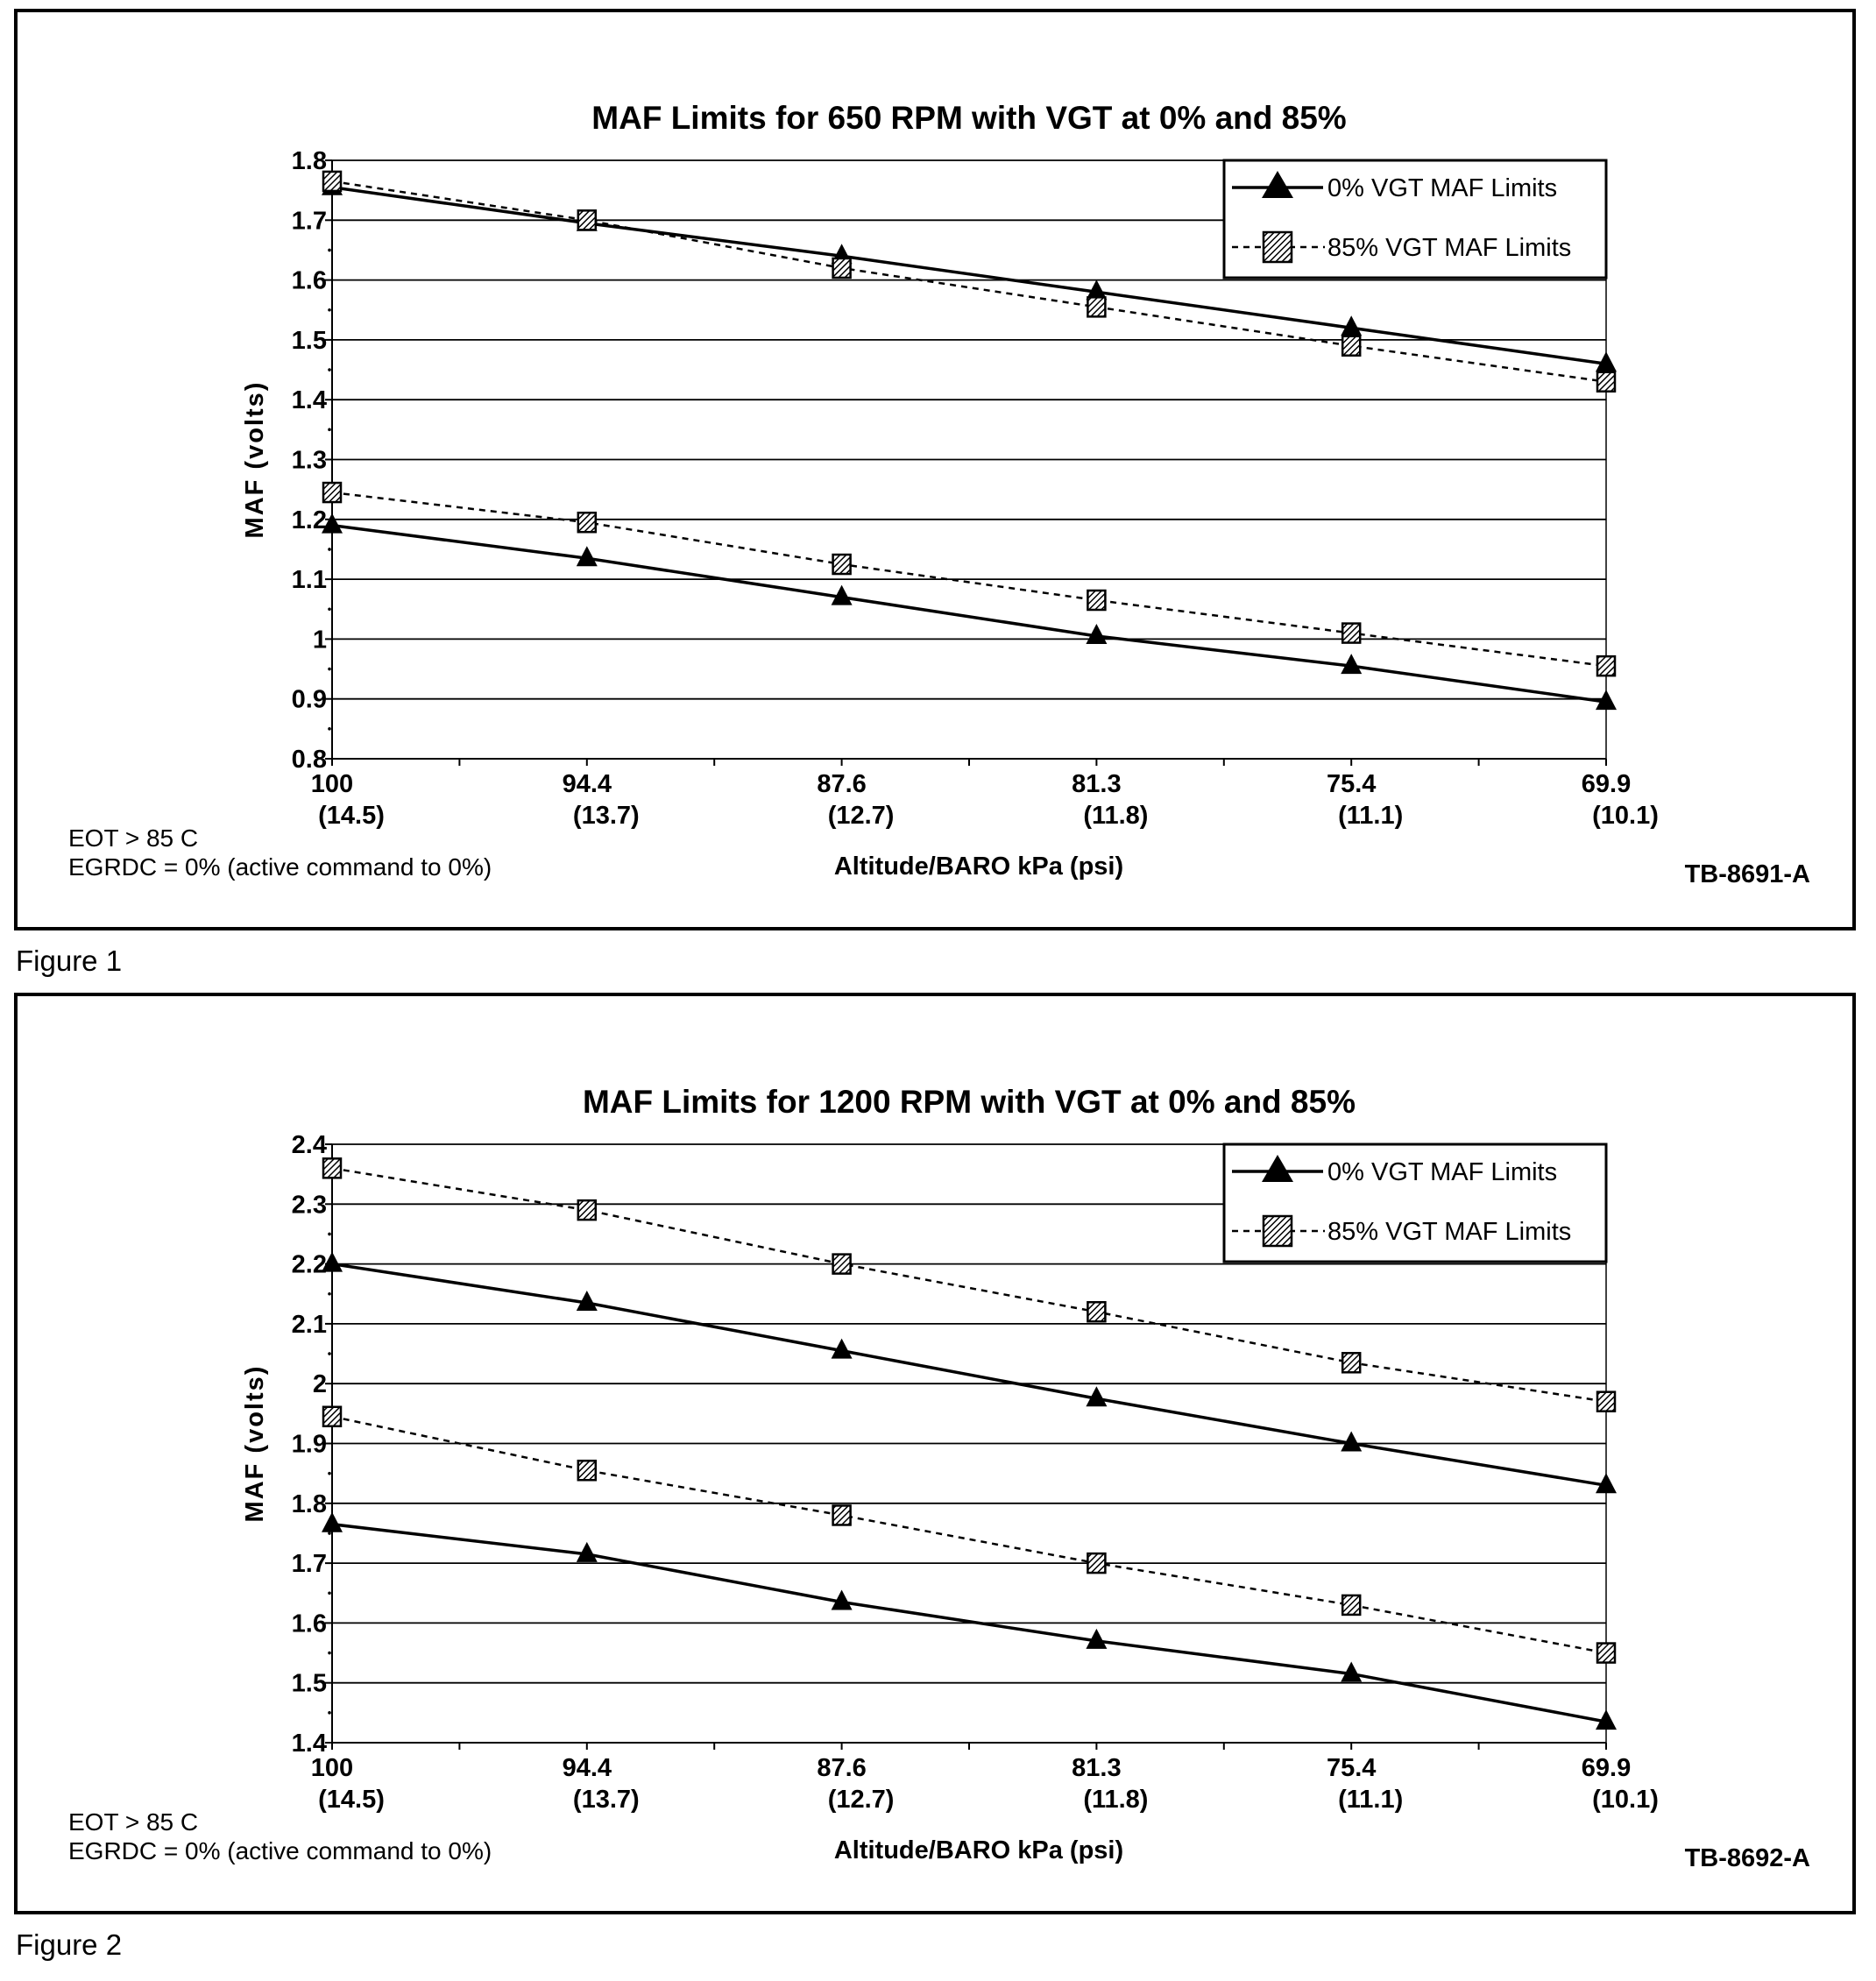  I want to click on y-tick-label: 1.3, so click(309, 461).